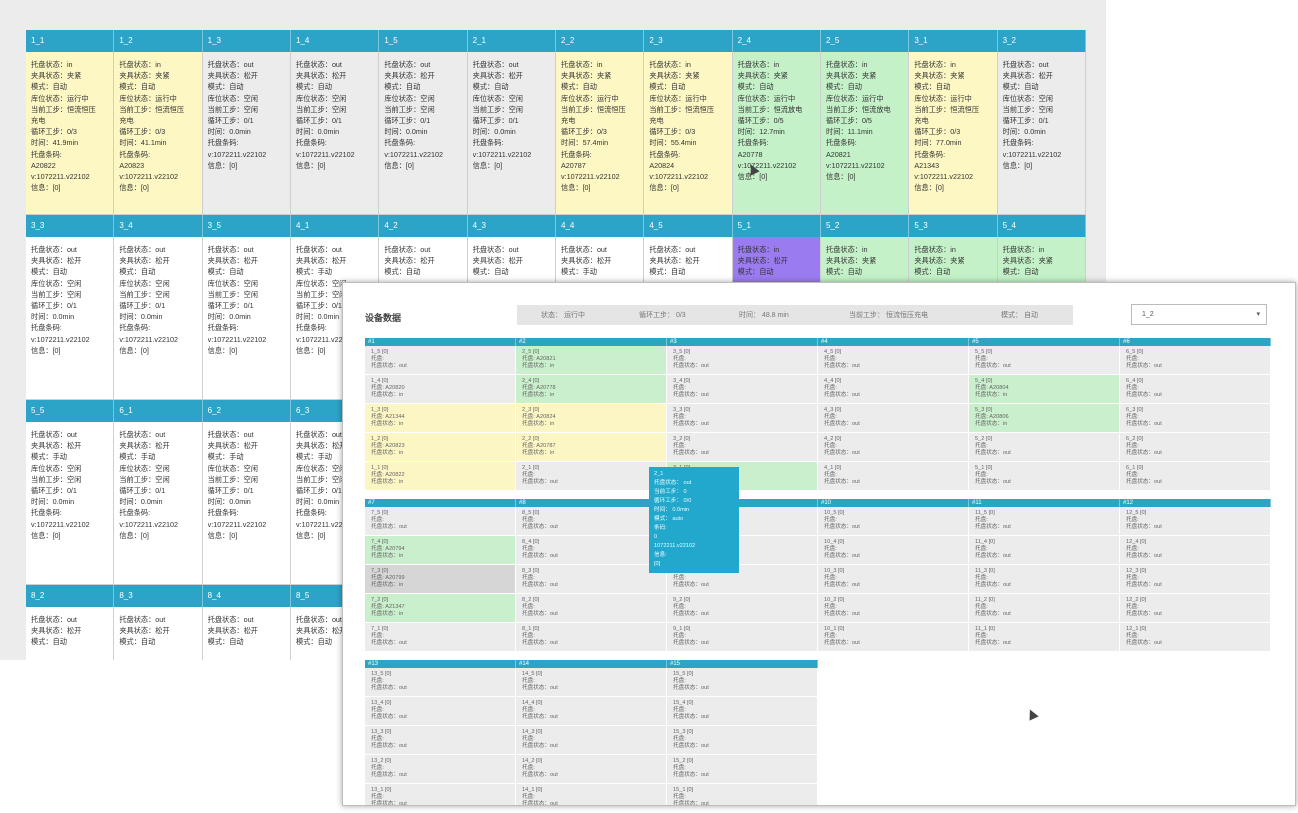 Image resolution: width=1298 pixels, height=813 pixels. Describe the element at coordinates (440, 521) in the screenshot. I see `device-cell: 7_5 [0] 托盘: 托盘状态：out` at that location.